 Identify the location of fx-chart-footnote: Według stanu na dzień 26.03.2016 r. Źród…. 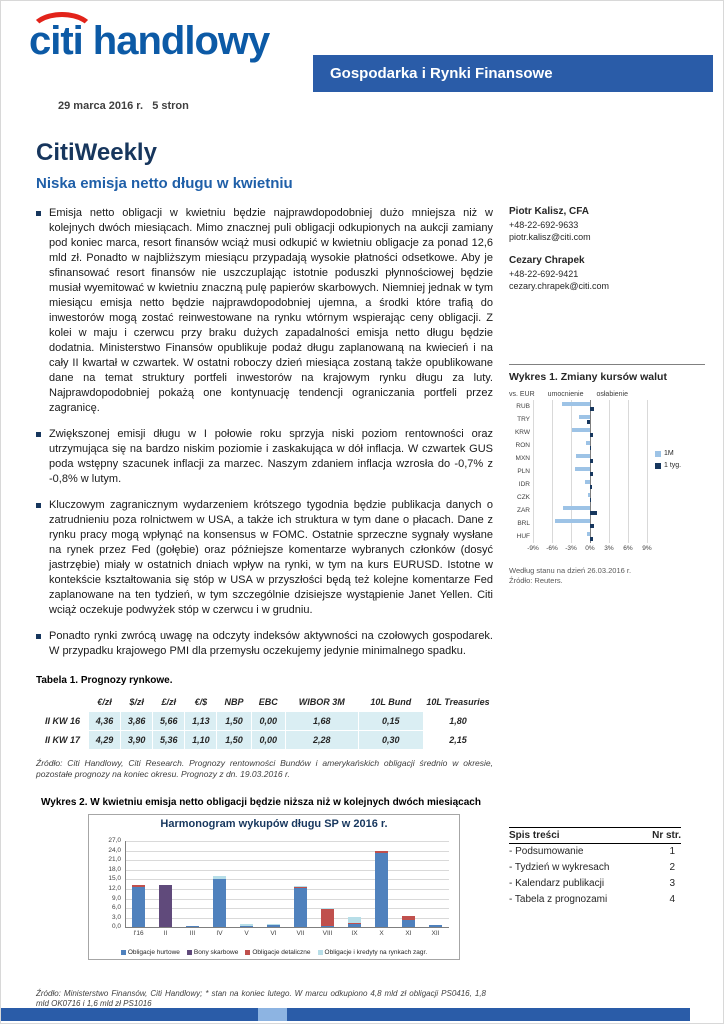
(607, 576).